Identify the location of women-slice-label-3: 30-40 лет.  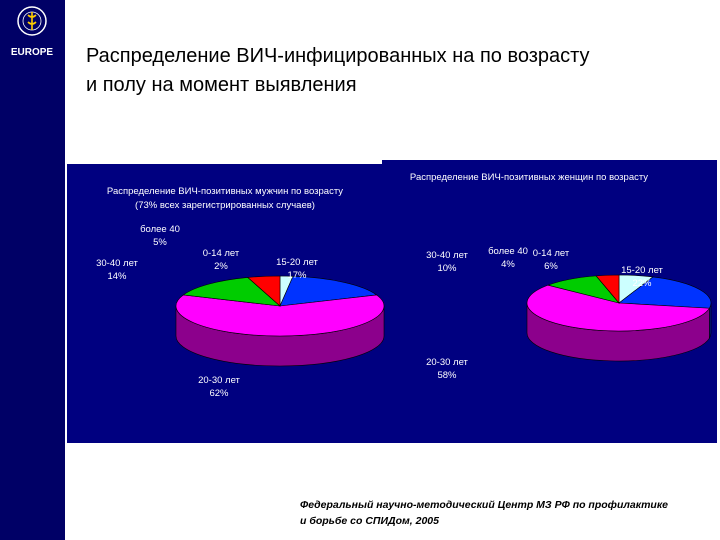
(447, 255).